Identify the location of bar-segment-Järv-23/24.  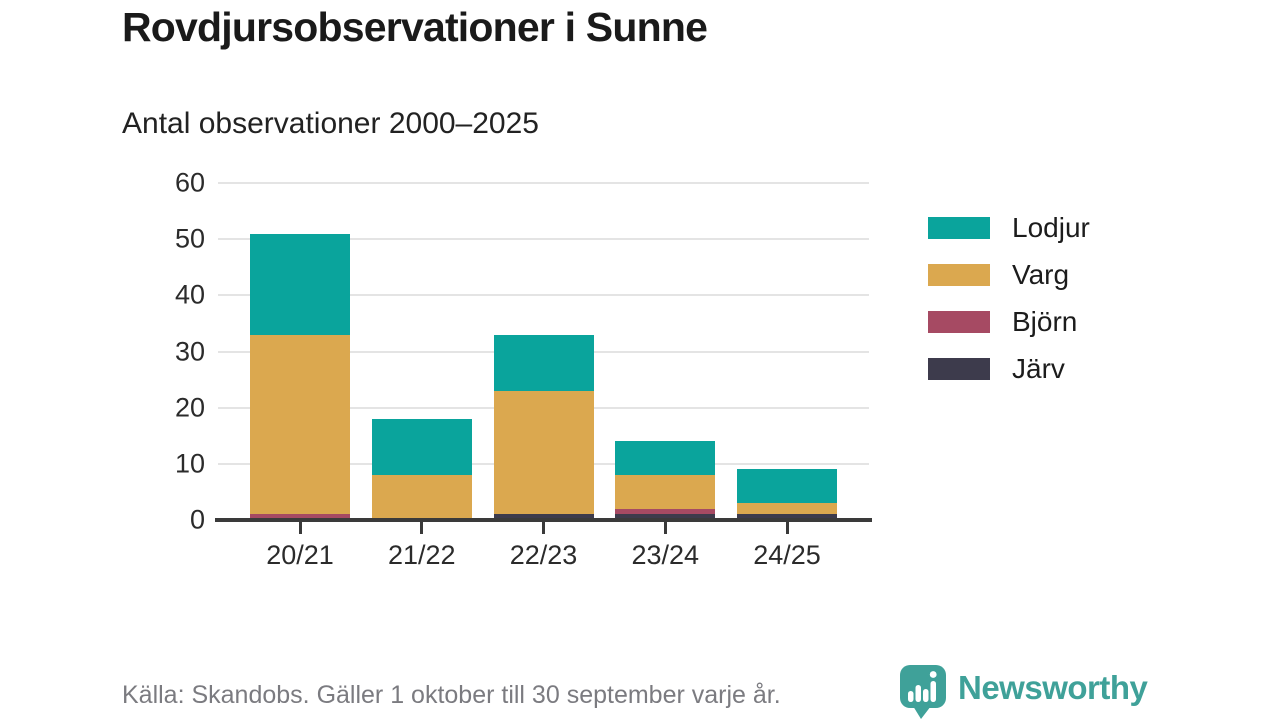
(665, 517).